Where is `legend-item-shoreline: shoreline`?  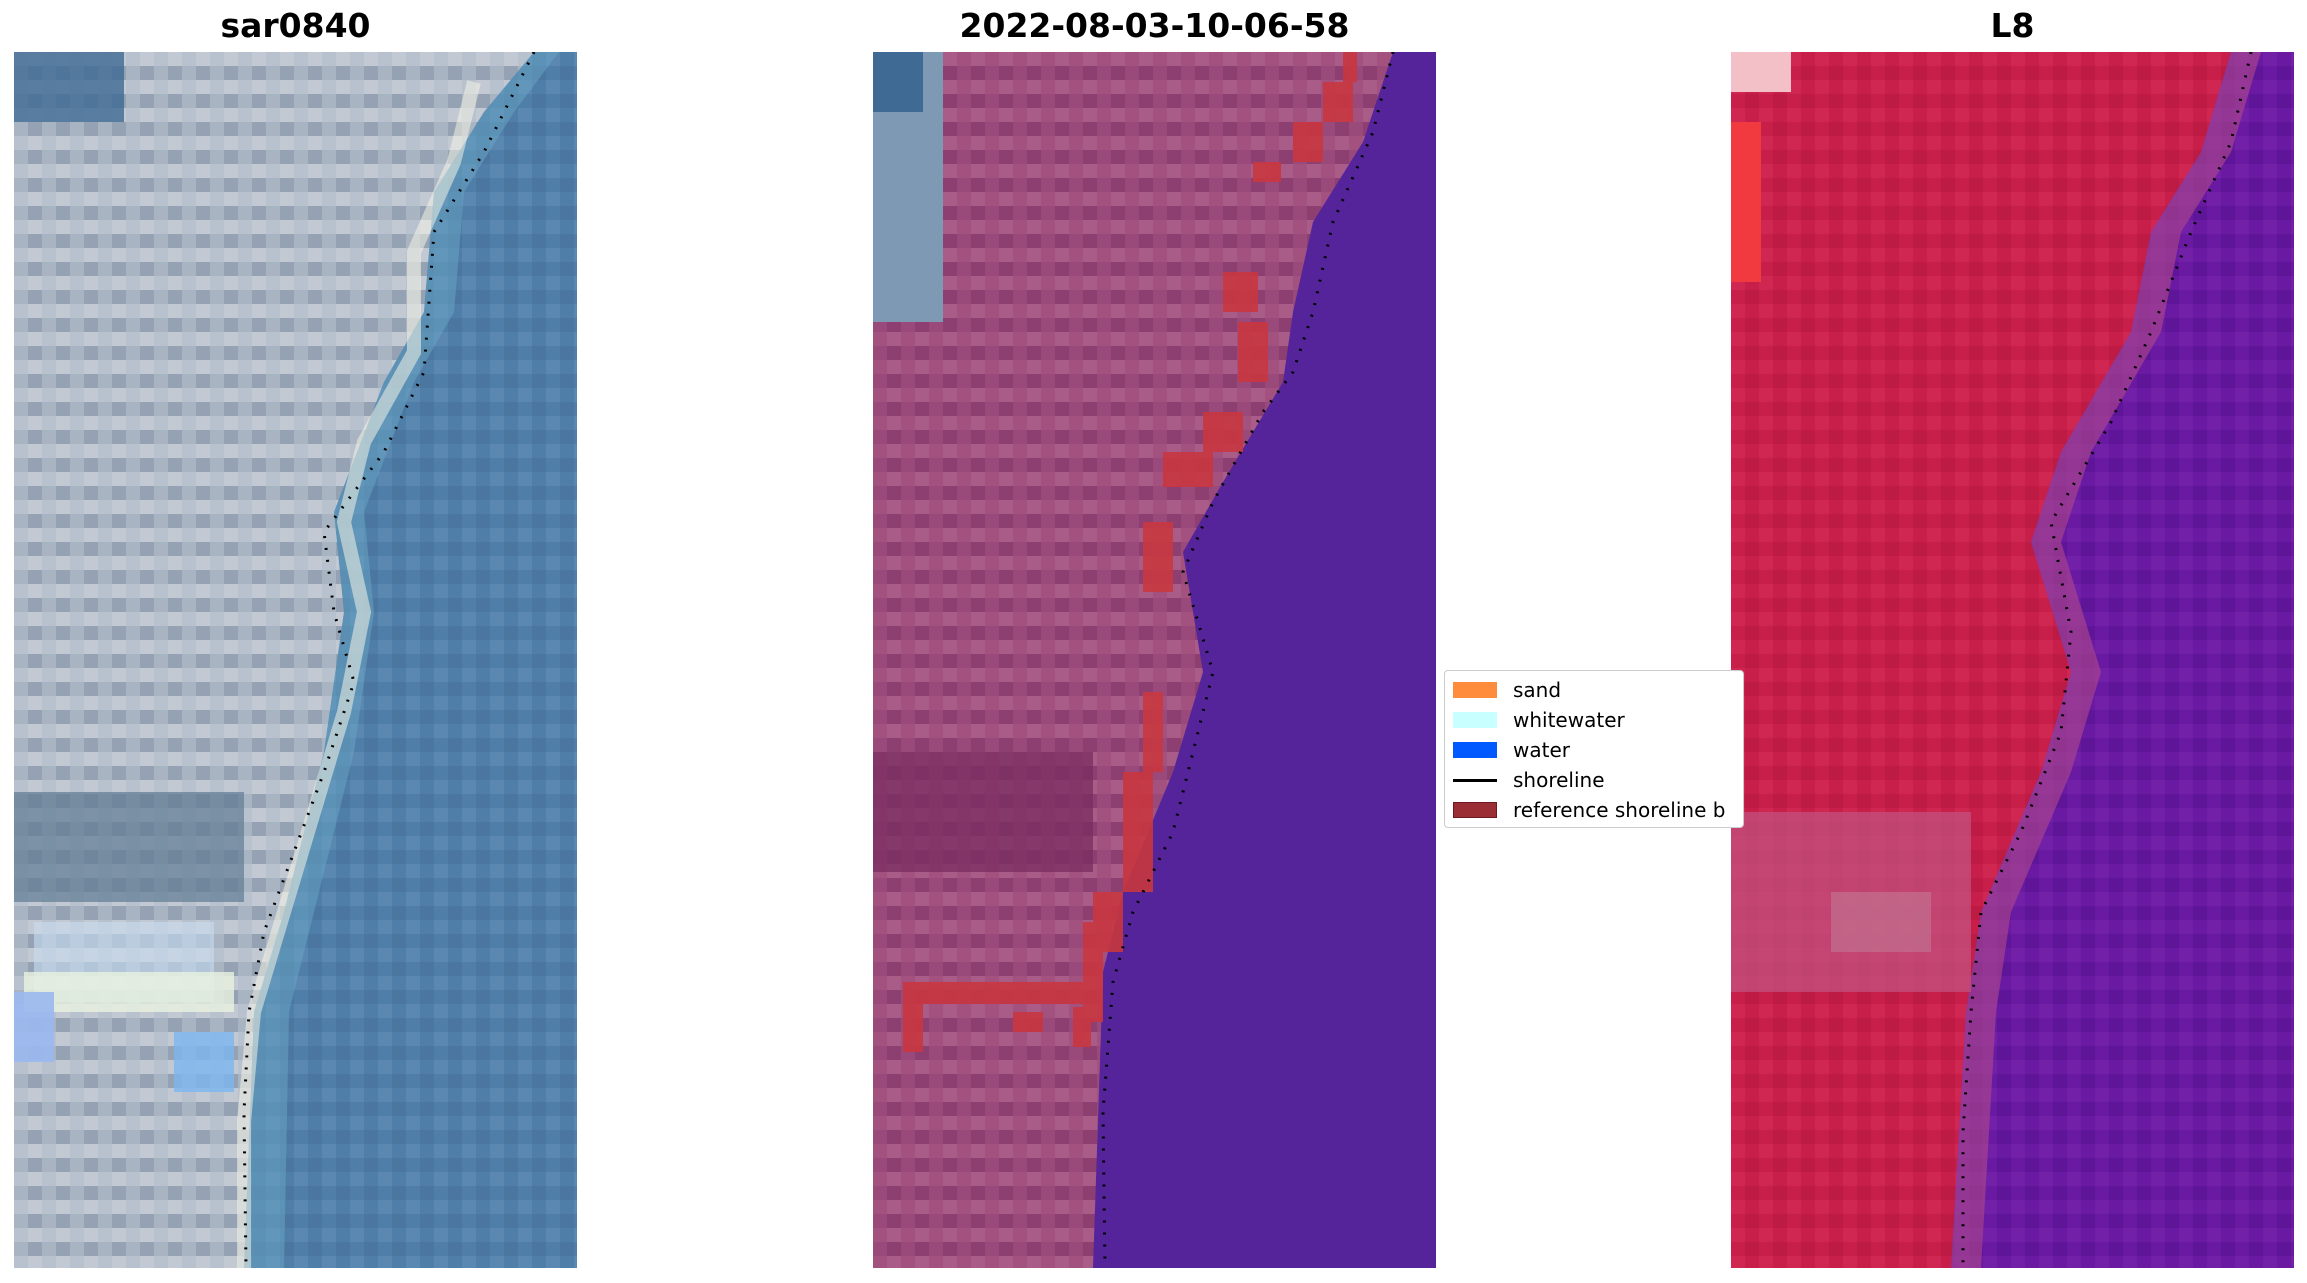
legend-item-shoreline: shoreline is located at coordinates (1529, 780).